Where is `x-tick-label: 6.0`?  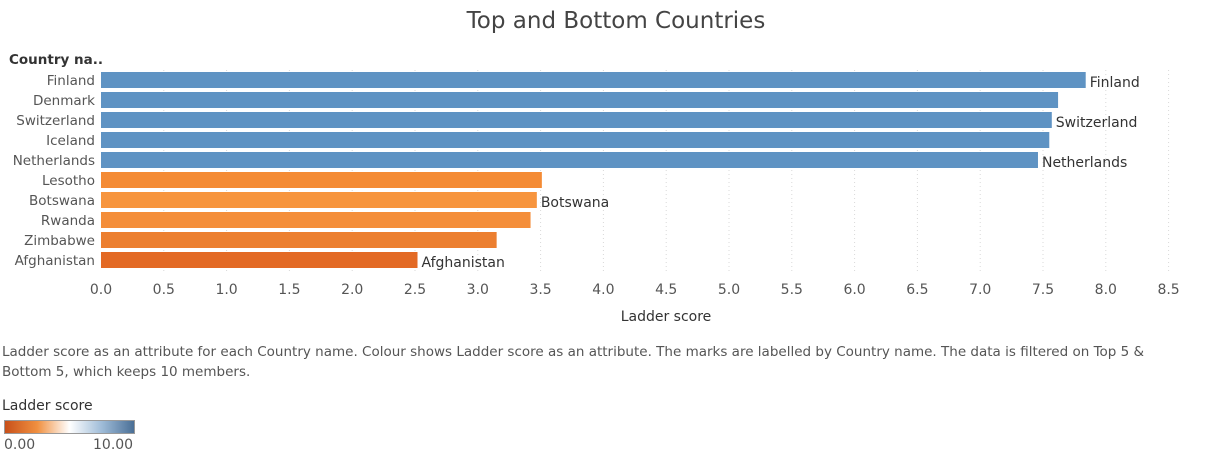
x-tick-label: 6.0 is located at coordinates (854, 290).